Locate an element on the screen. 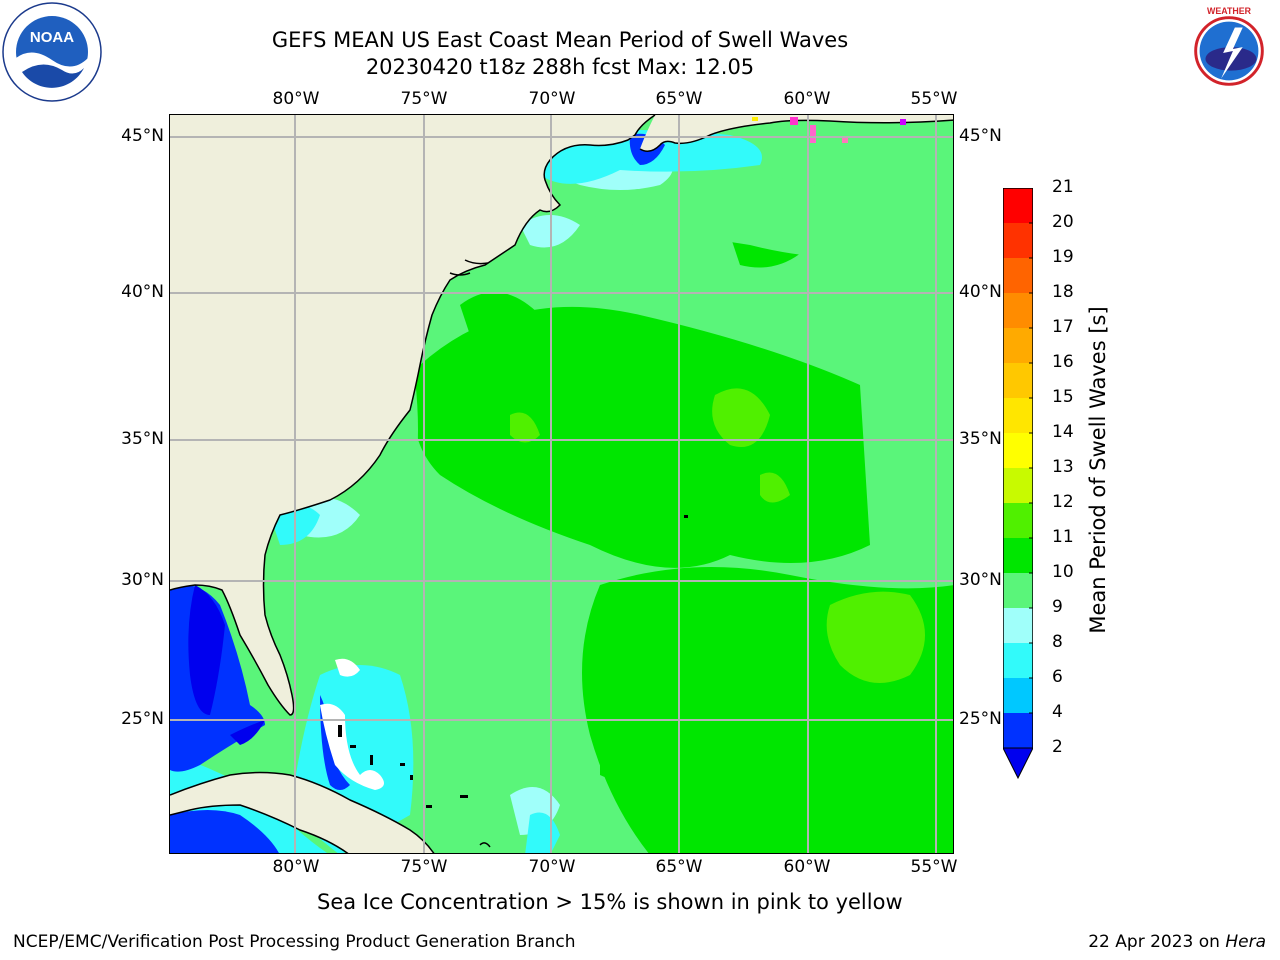 This screenshot has height=960, width=1280. lon-tick-top: 65°W is located at coordinates (679, 99).